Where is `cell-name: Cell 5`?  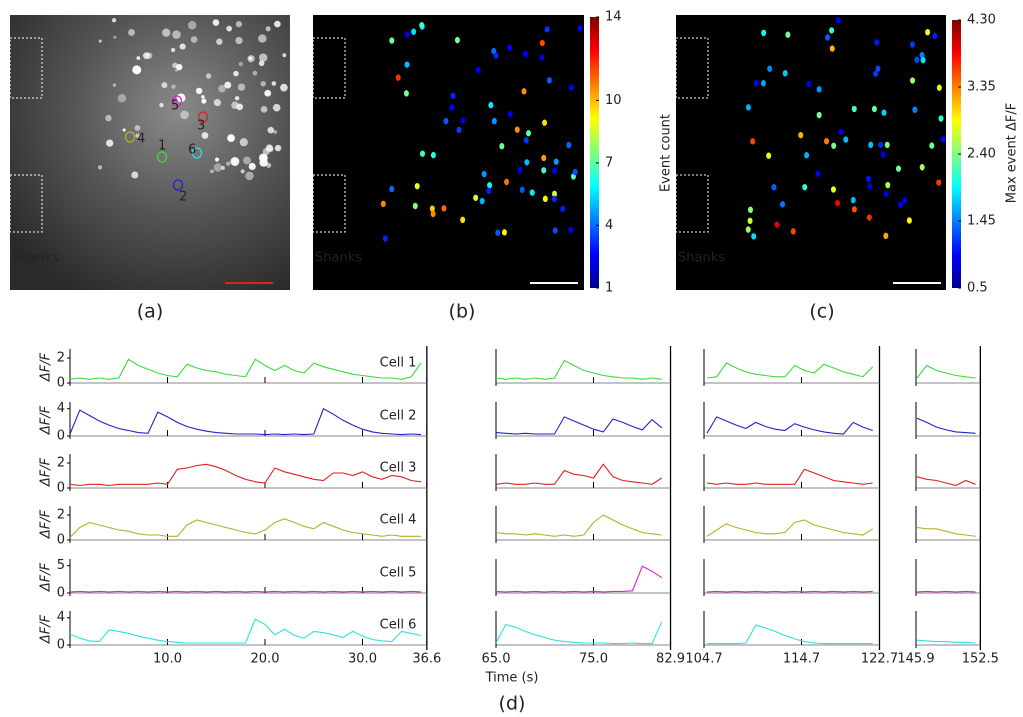 cell-name: Cell 5 is located at coordinates (398, 573).